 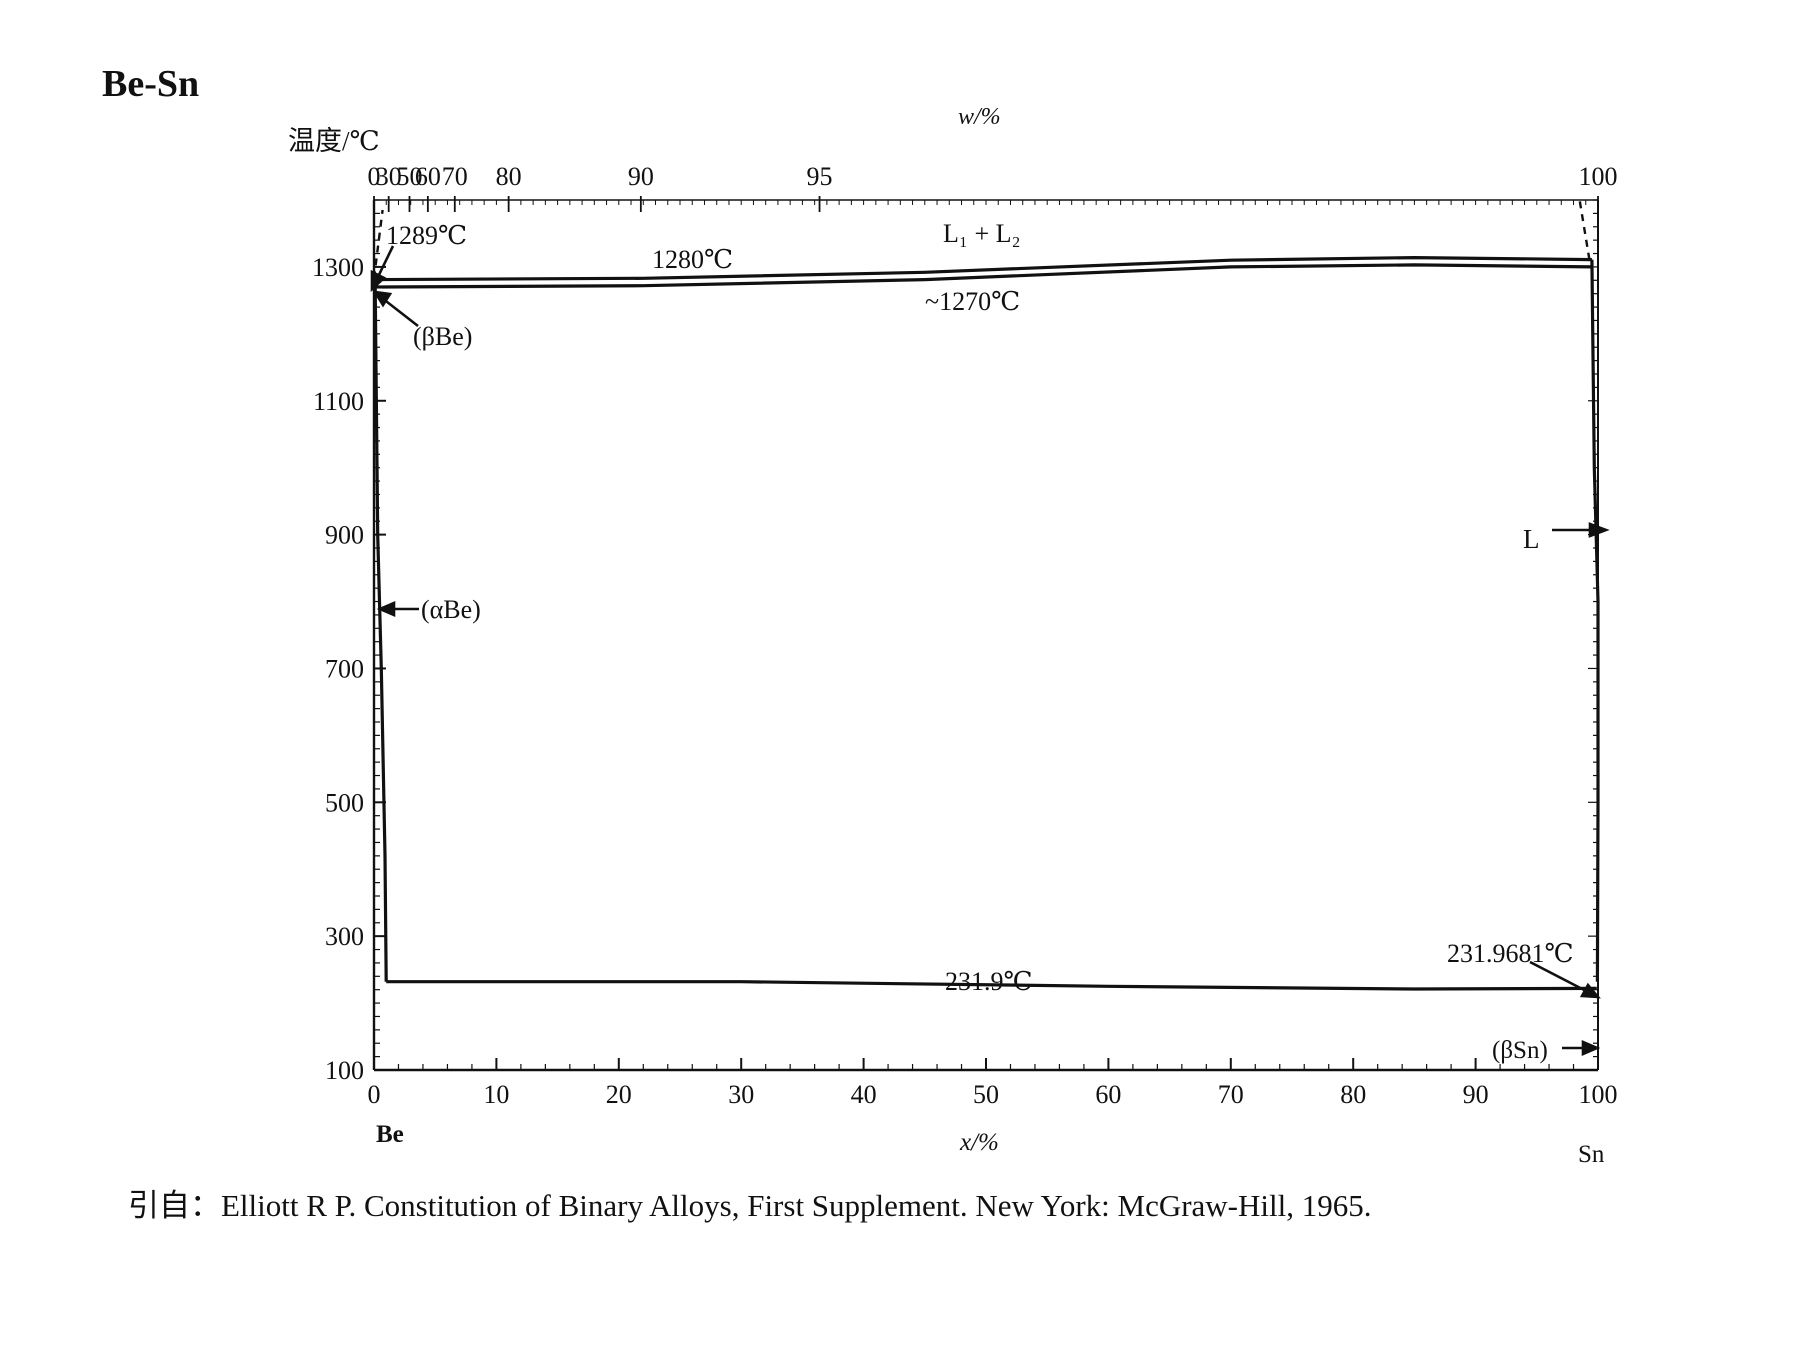 I want to click on label-231-9681: 231.9681℃, so click(x=1510, y=953).